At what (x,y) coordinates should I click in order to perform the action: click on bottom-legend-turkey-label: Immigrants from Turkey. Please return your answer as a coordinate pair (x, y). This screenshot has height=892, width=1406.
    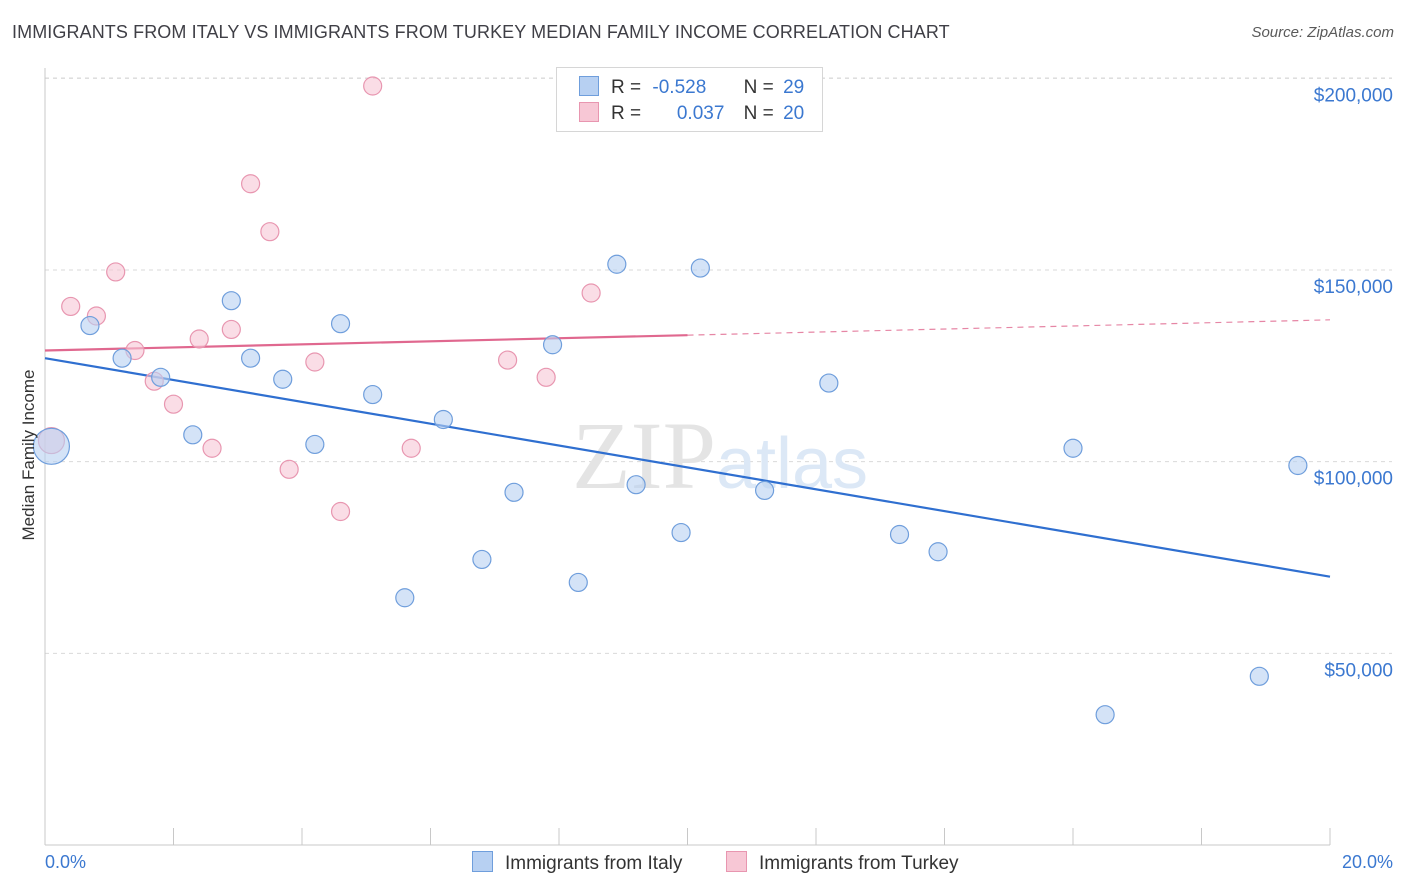
    Looking at the image, I should click on (859, 863).